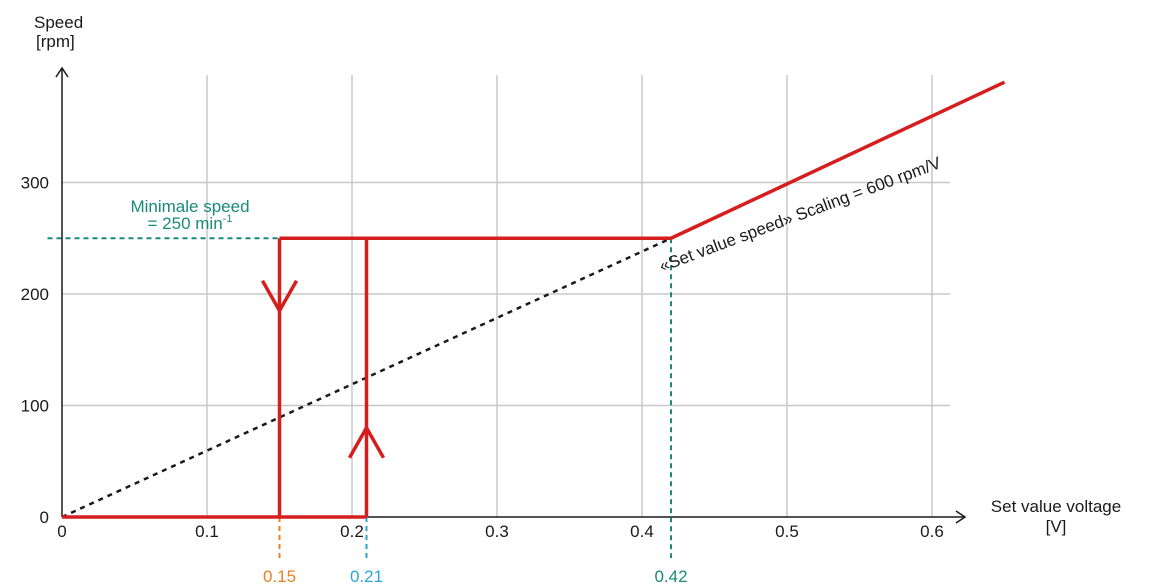  Describe the element at coordinates (279, 297) in the screenshot. I see `arrow-down-icon` at that location.